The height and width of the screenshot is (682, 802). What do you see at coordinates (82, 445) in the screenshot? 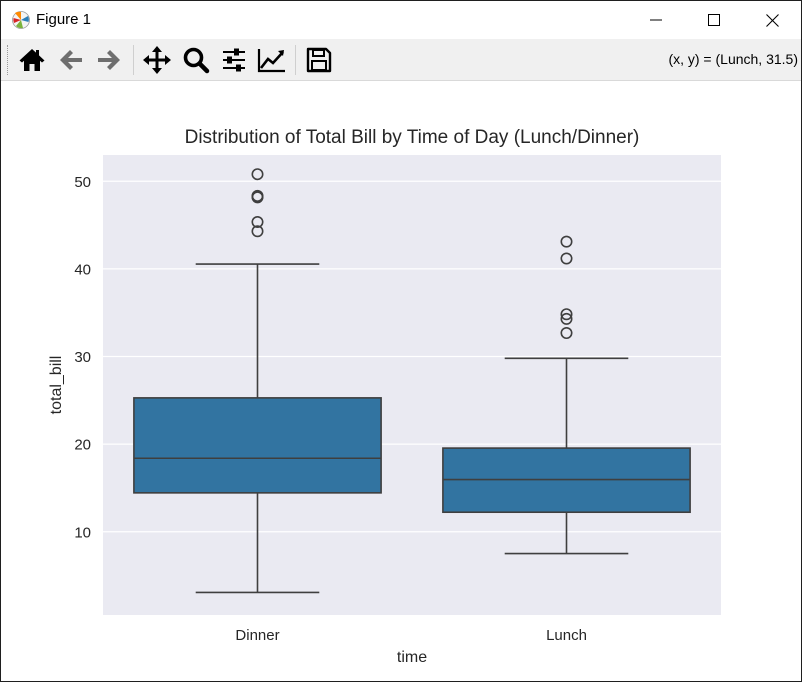
I see `y-tick-label: 20` at bounding box center [82, 445].